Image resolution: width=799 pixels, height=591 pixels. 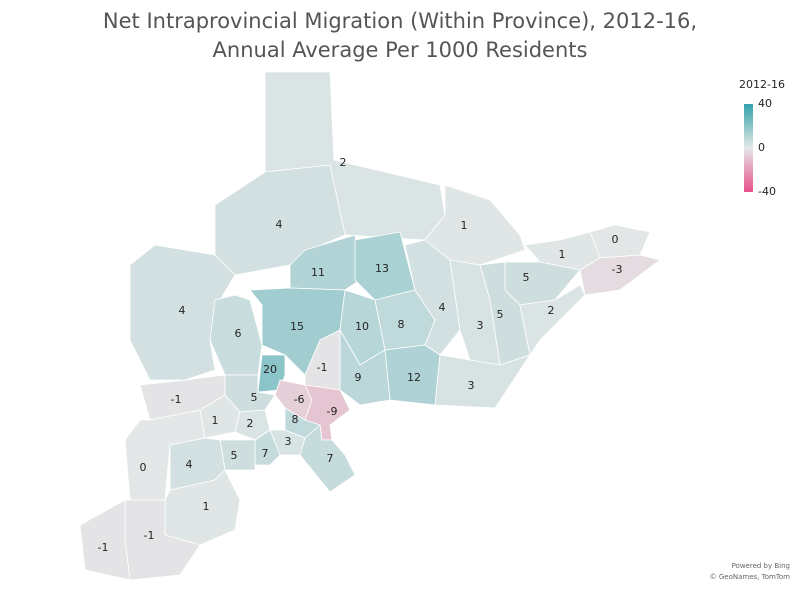 What do you see at coordinates (332, 411) in the screenshot?
I see `region-label: -9` at bounding box center [332, 411].